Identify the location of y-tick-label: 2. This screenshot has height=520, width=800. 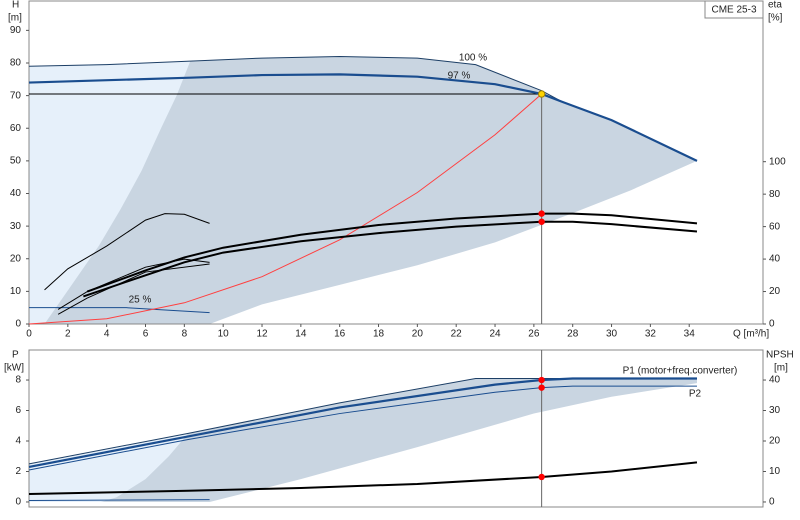
(18, 471).